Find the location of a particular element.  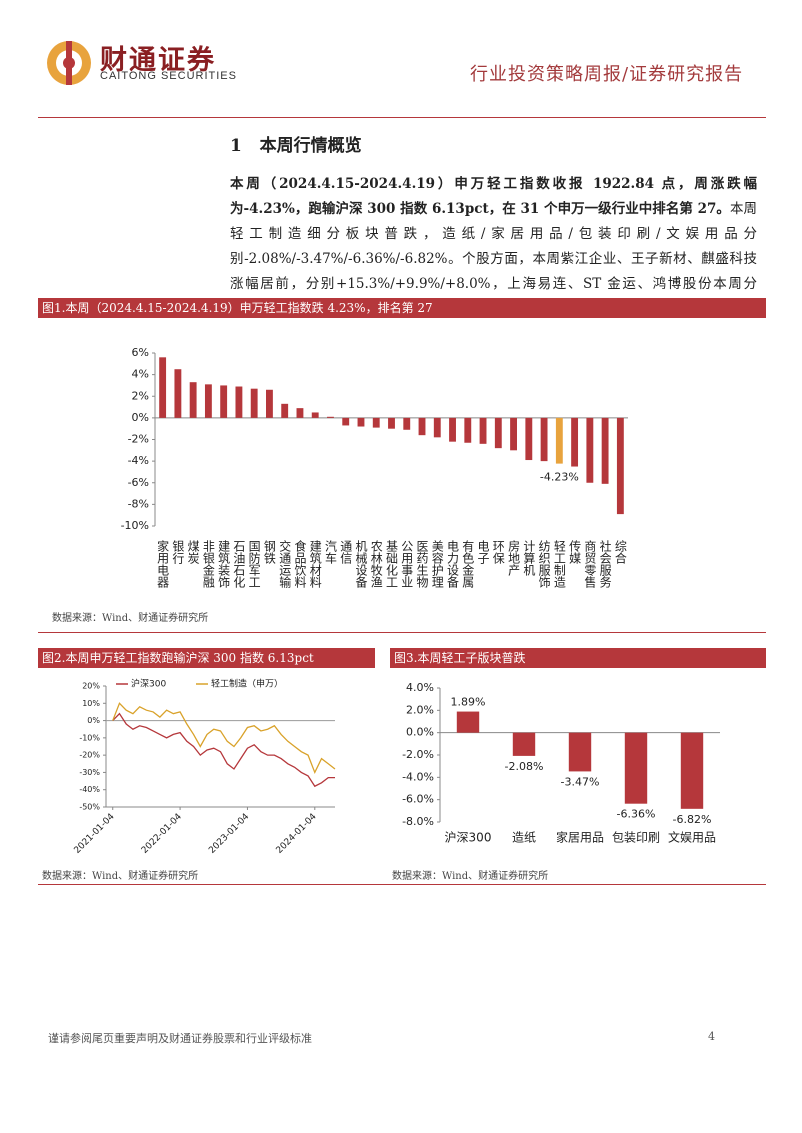

x-tick-label: 基础化工 is located at coordinates (392, 564).